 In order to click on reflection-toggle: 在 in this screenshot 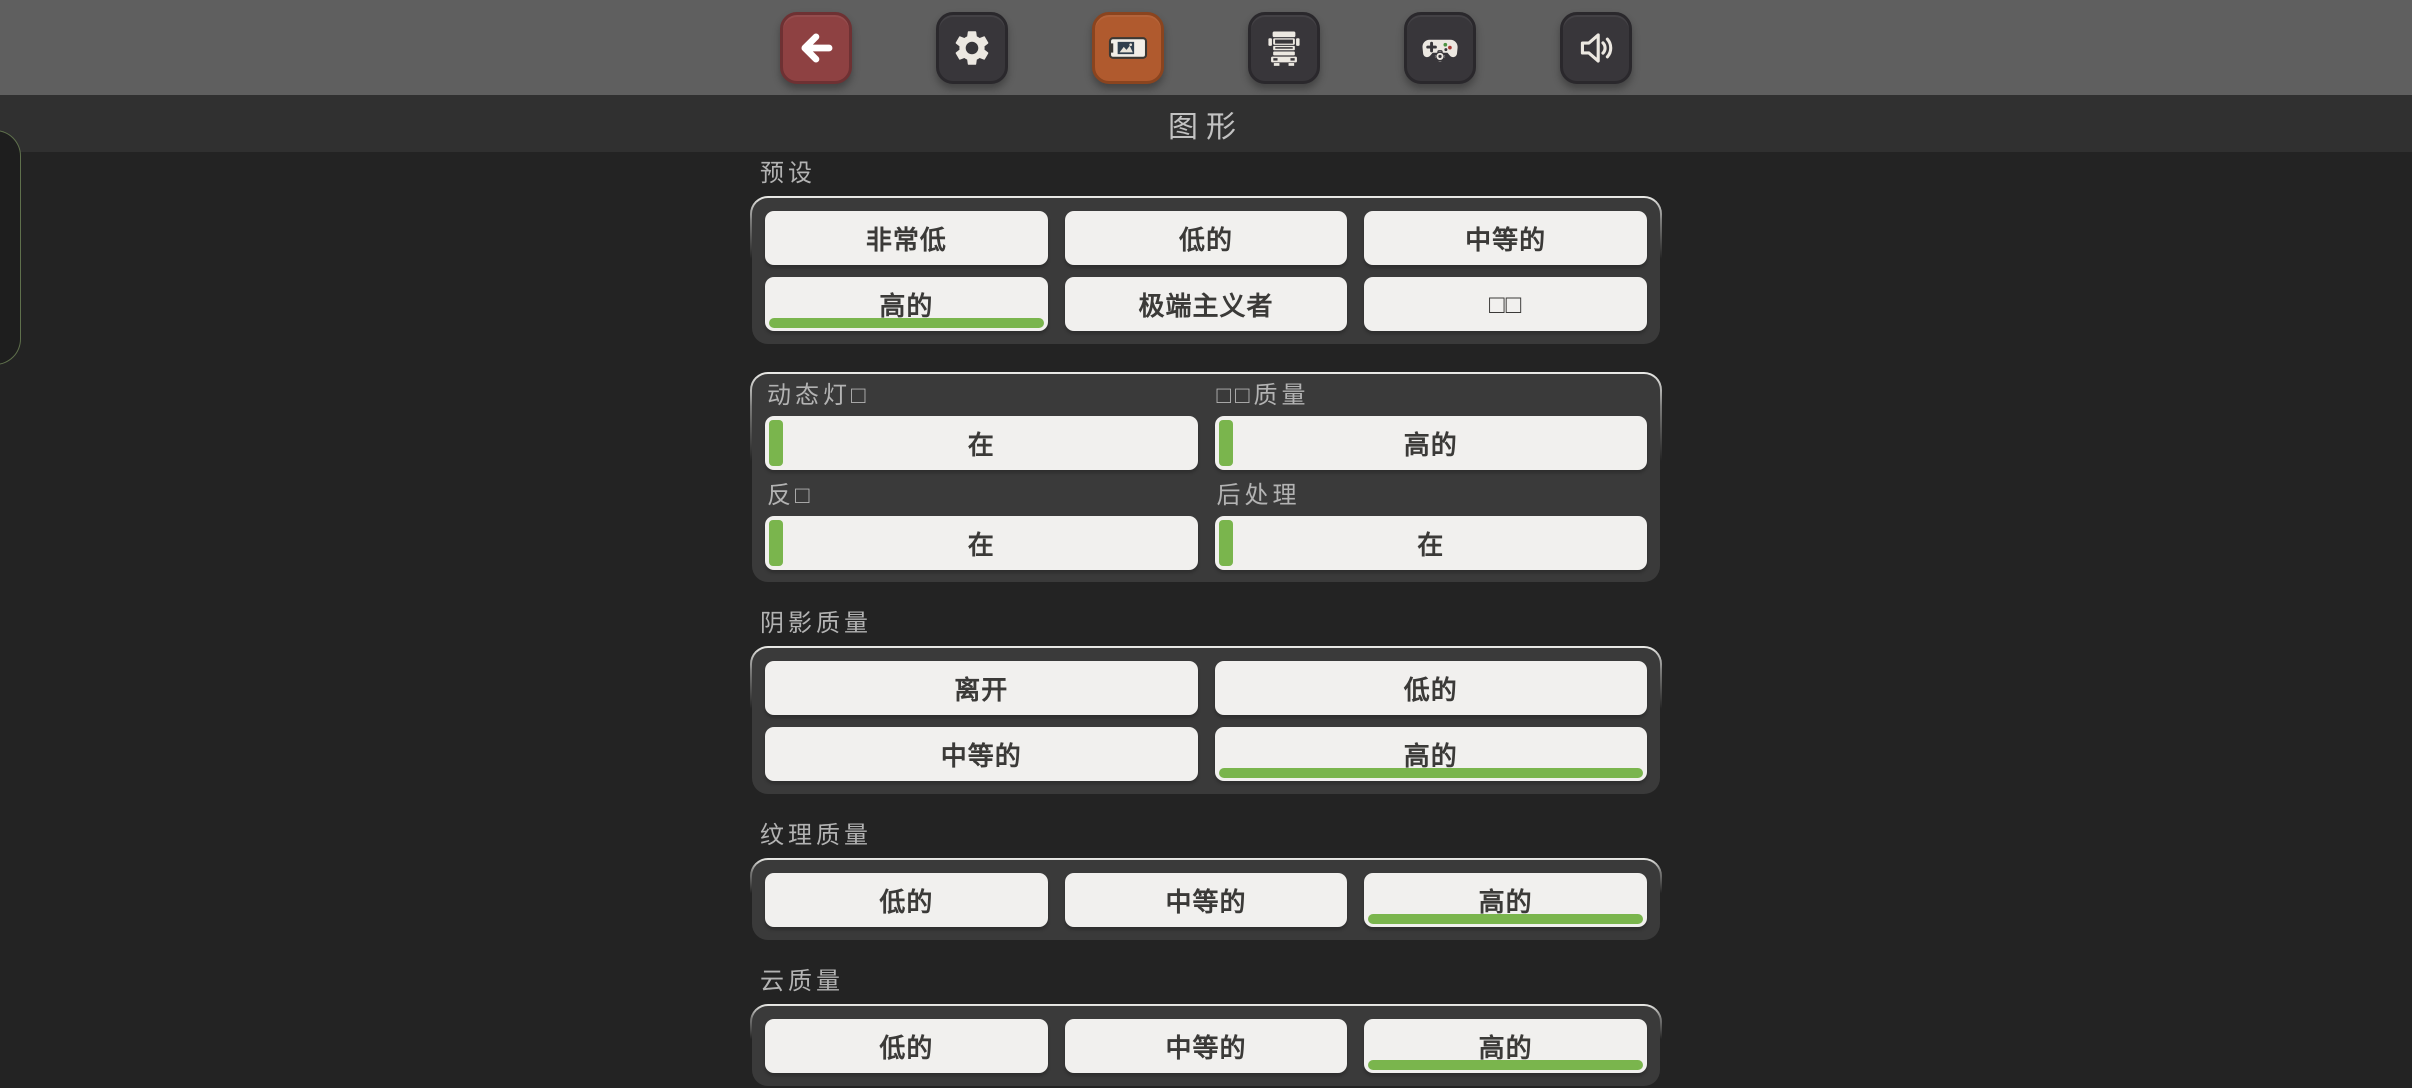, I will do `click(981, 543)`.